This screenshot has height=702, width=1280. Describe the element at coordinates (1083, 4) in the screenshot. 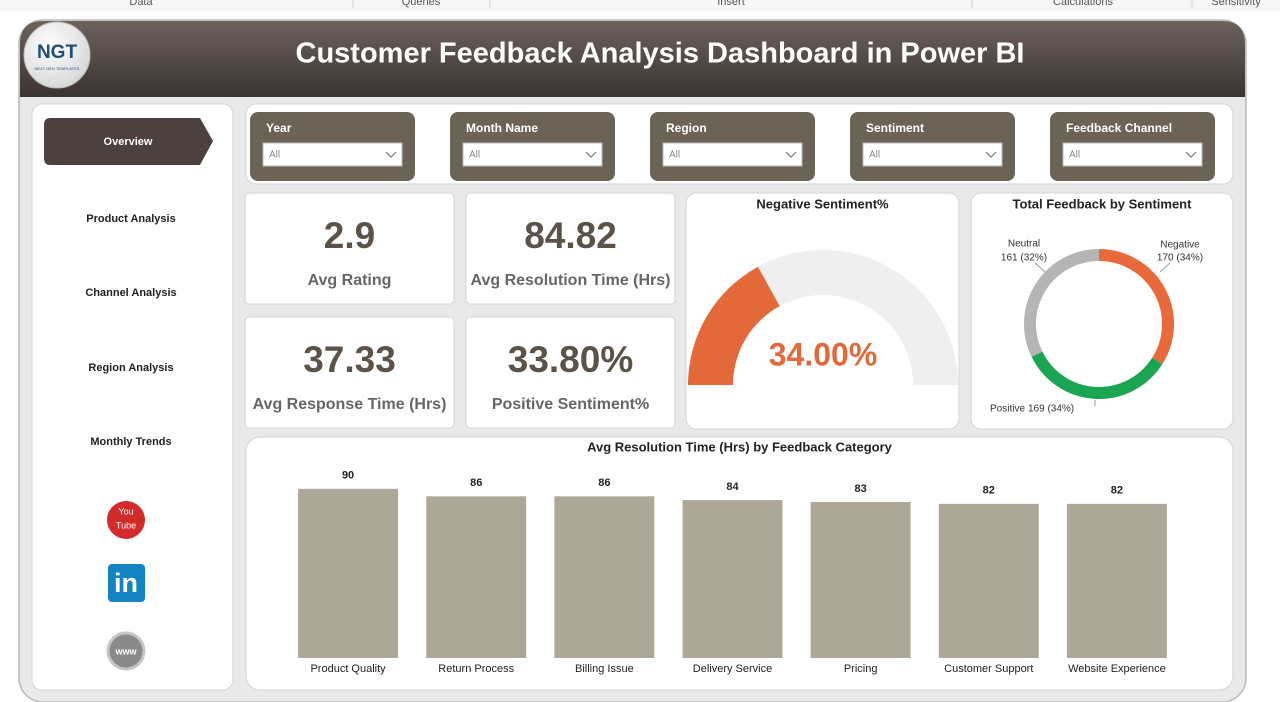

I see `ribbon-tab: Calculations` at that location.